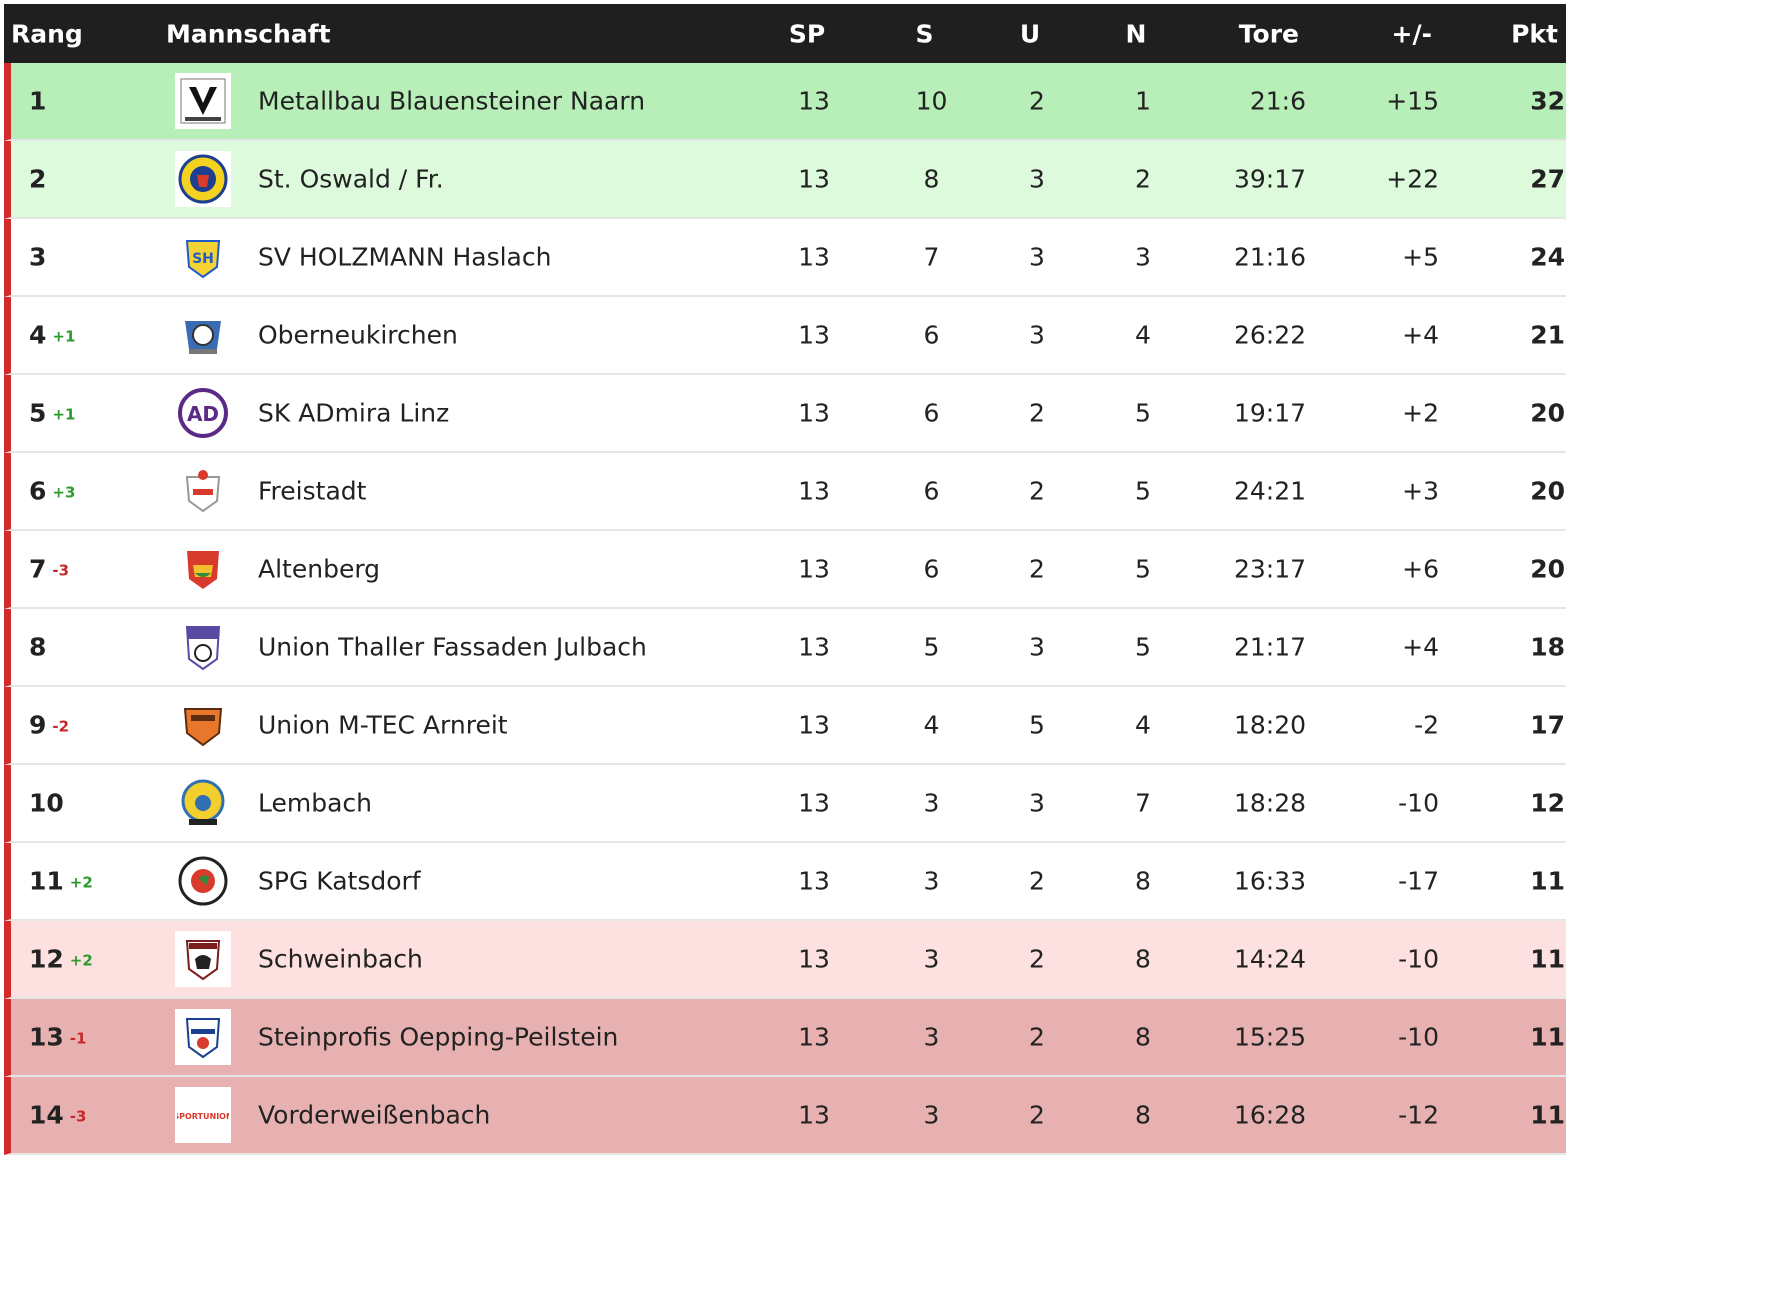 This screenshot has width=1768, height=1303. I want to click on team-name: SV HOLZMANN Haslach, so click(405, 257).